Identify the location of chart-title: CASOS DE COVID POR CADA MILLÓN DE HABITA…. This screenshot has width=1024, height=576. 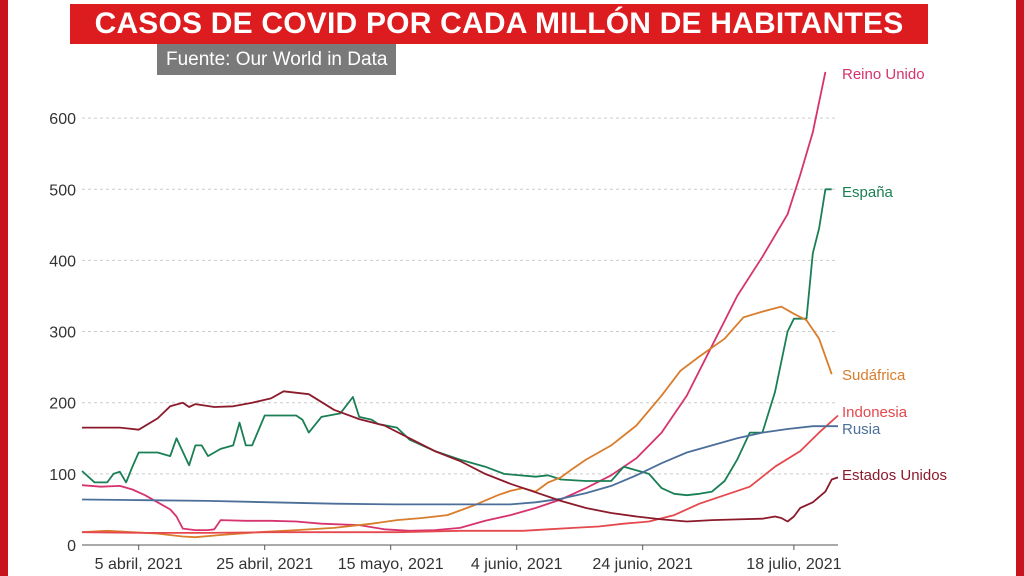
(499, 24).